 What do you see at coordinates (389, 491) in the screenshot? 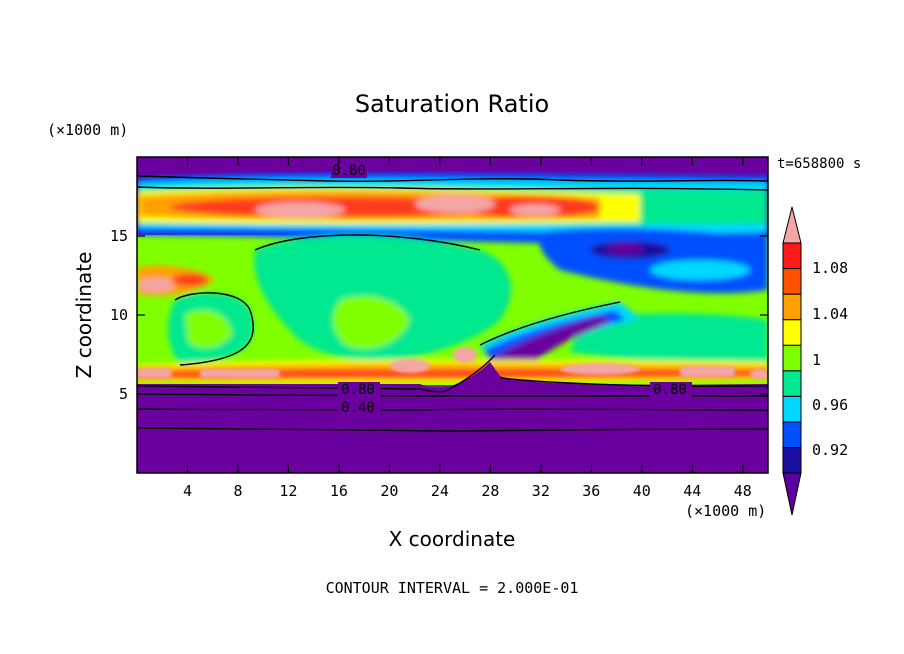
I see `x-tick-label: 20` at bounding box center [389, 491].